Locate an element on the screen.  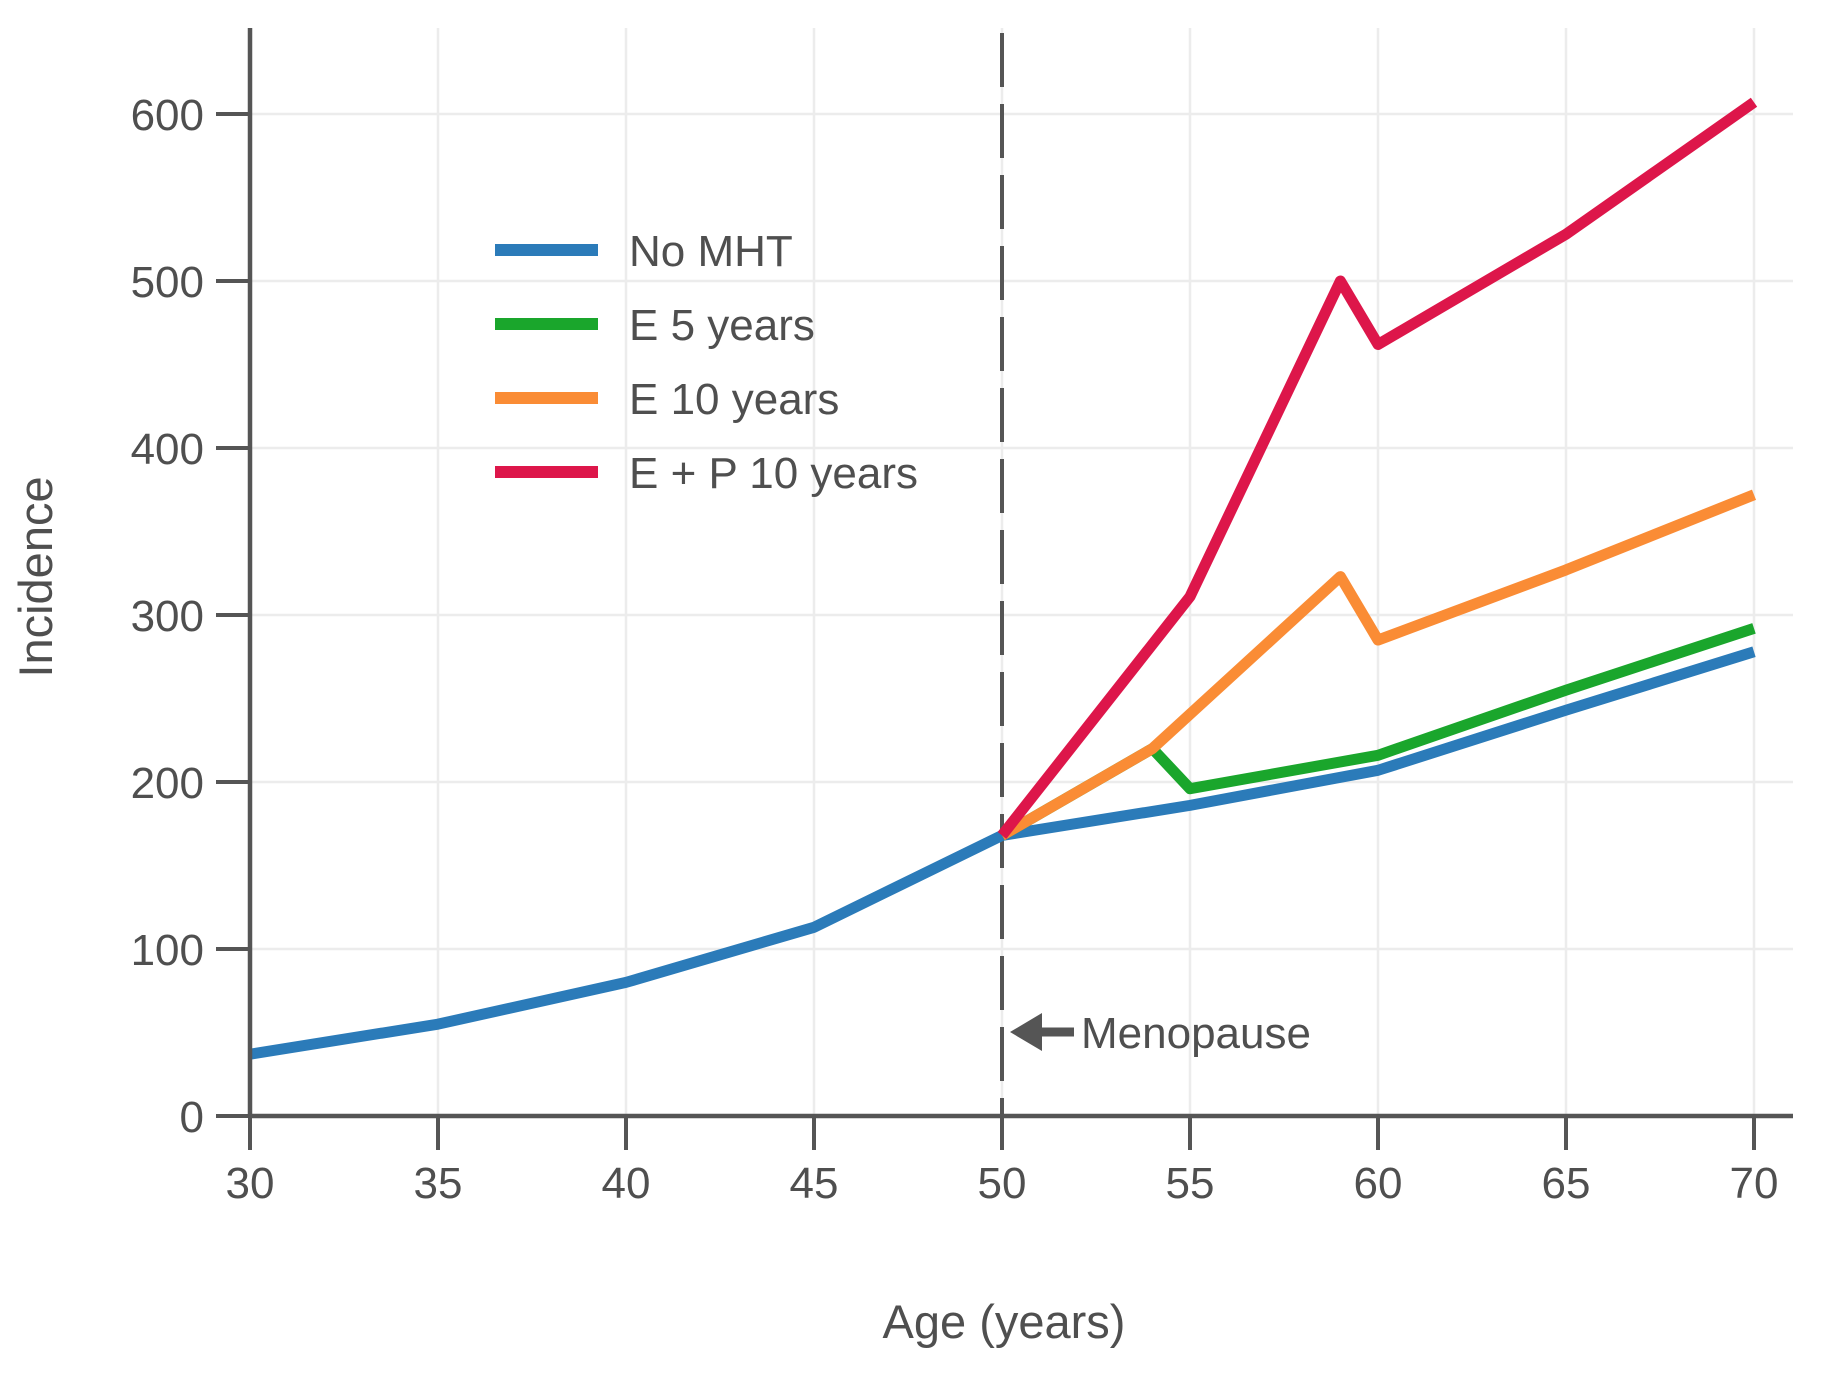
y-tick-label: 300 is located at coordinates (167, 616).